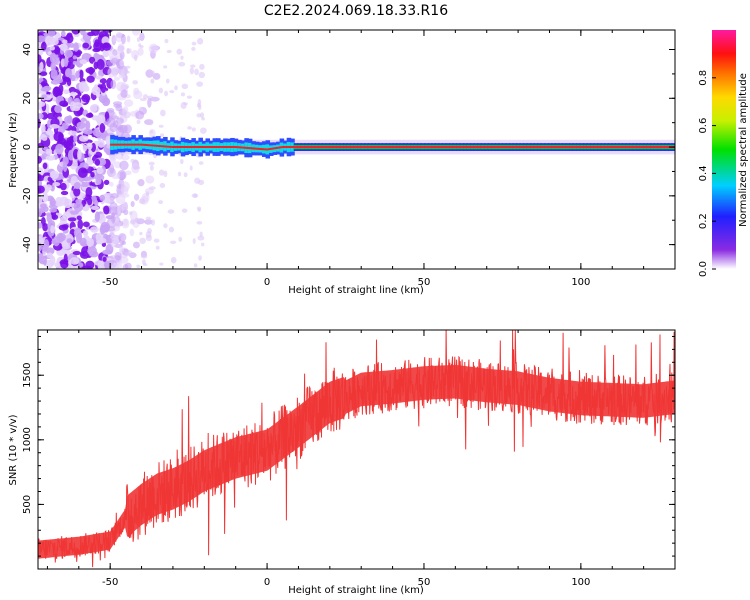  What do you see at coordinates (703, 269) in the screenshot?
I see `colorbar-tick-label: 0.0` at bounding box center [703, 269].